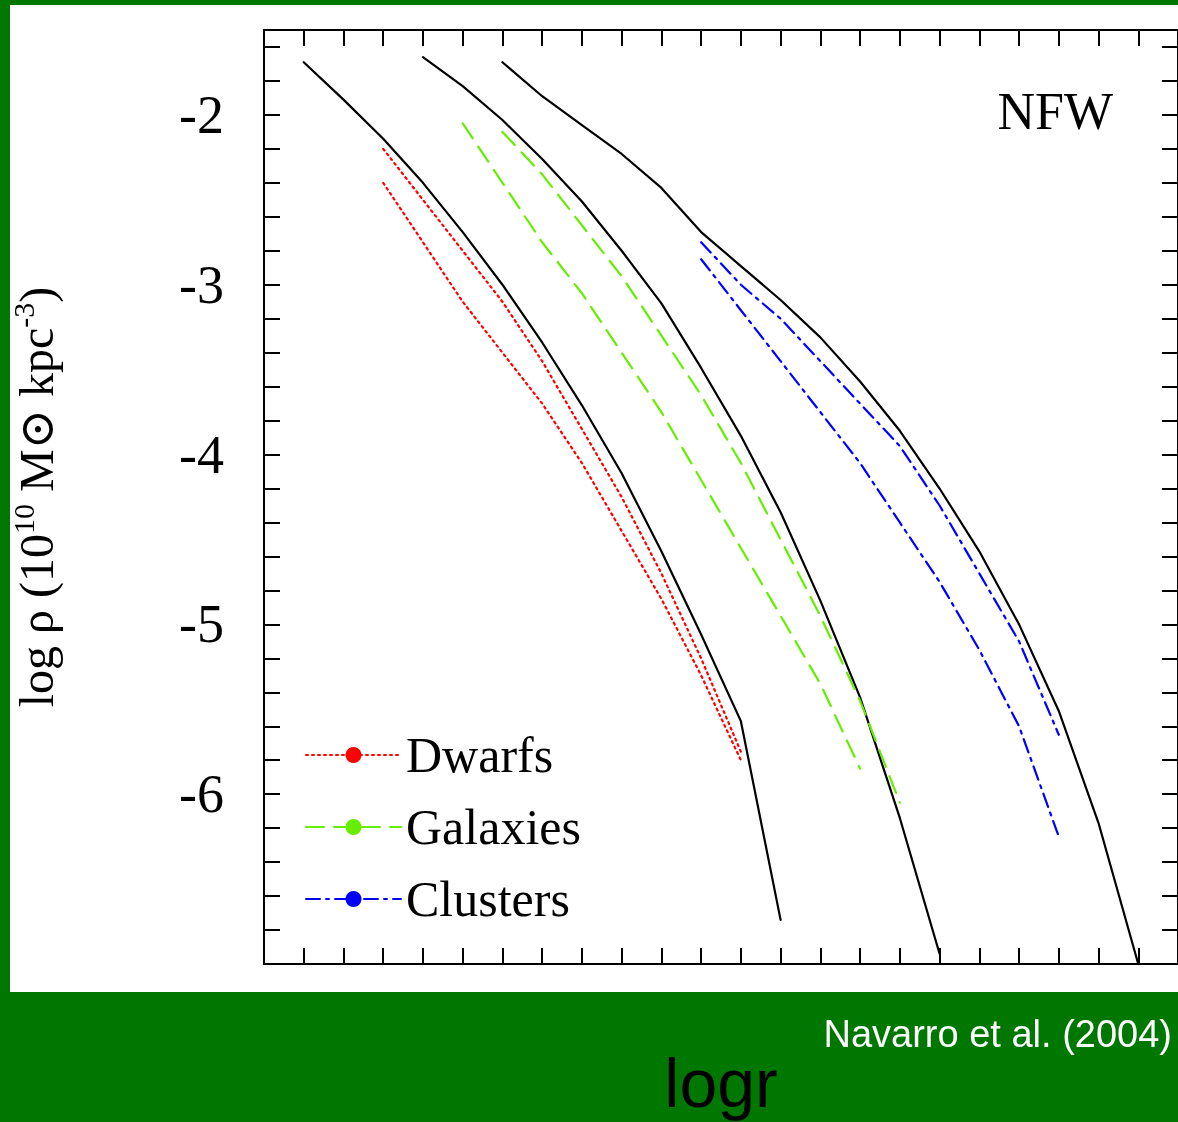  I want to click on annotation: NFW, so click(1055, 111).